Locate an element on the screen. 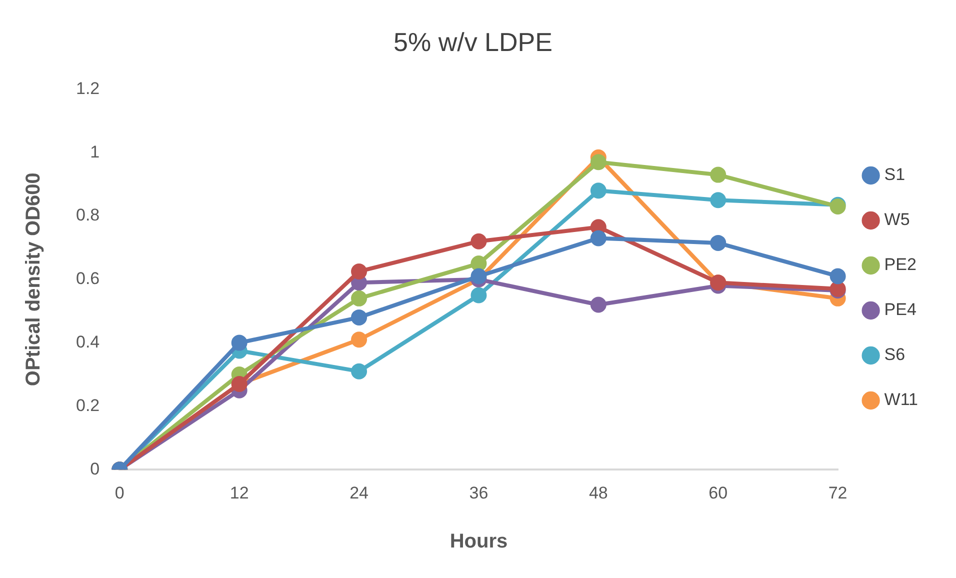 Image resolution: width=956 pixels, height=578 pixels. legend-label: S1 is located at coordinates (895, 174).